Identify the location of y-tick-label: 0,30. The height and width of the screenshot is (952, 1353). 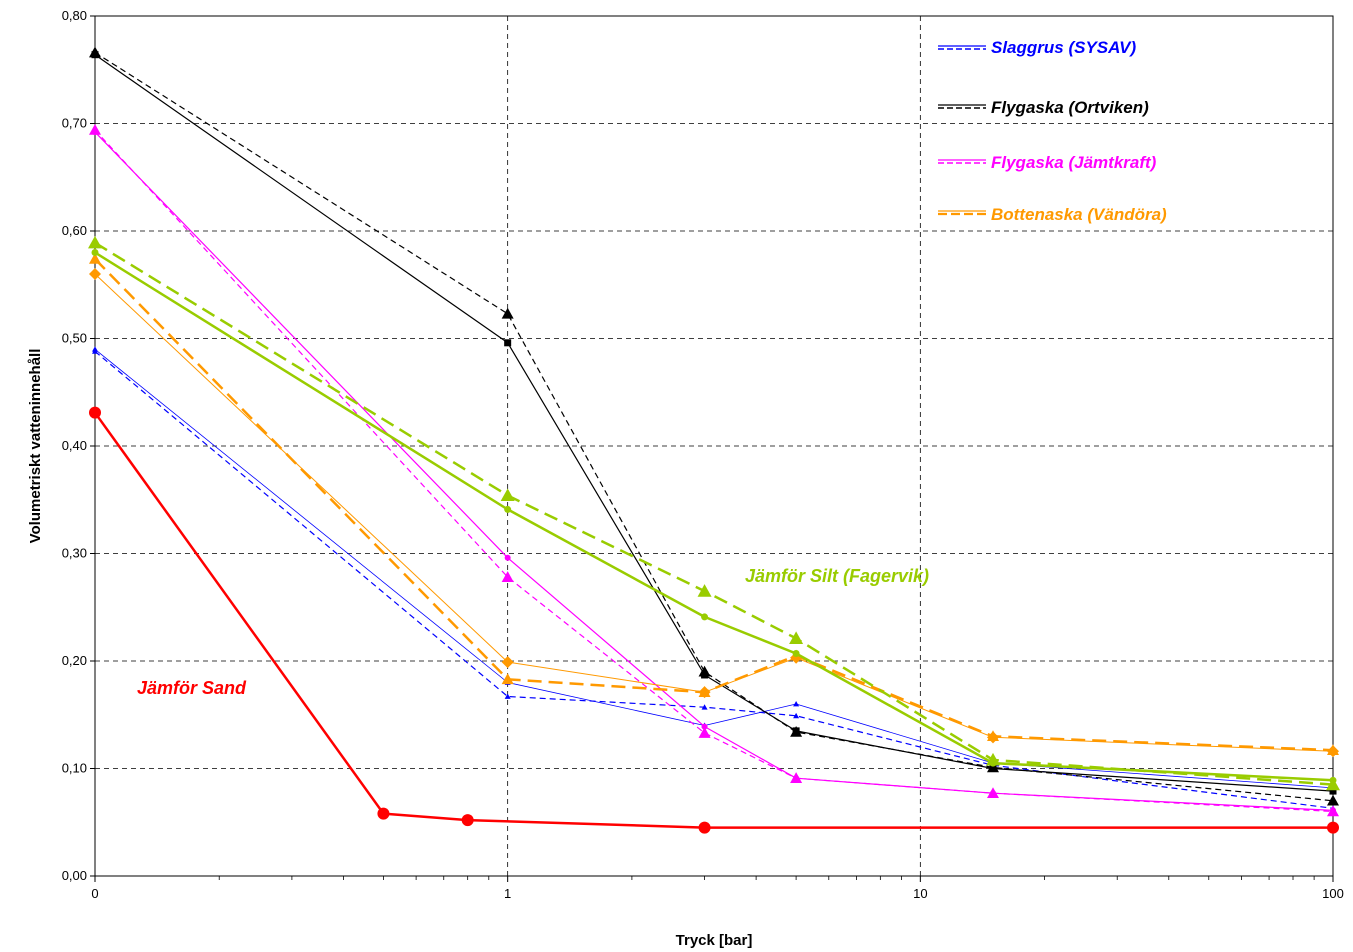
(74, 553).